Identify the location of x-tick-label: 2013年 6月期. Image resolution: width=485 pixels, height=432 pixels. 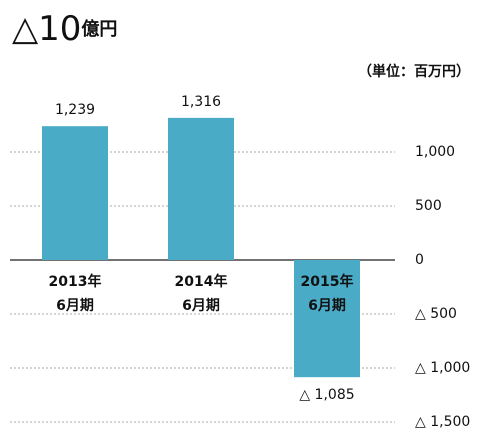
(75, 294).